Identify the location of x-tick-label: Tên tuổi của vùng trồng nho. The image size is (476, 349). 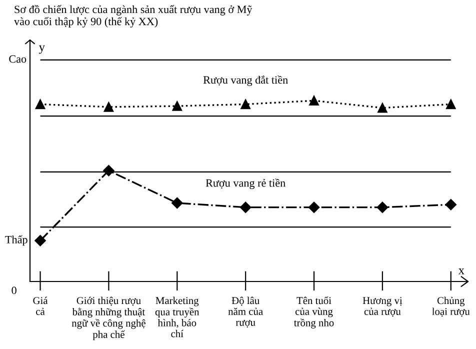
(314, 312).